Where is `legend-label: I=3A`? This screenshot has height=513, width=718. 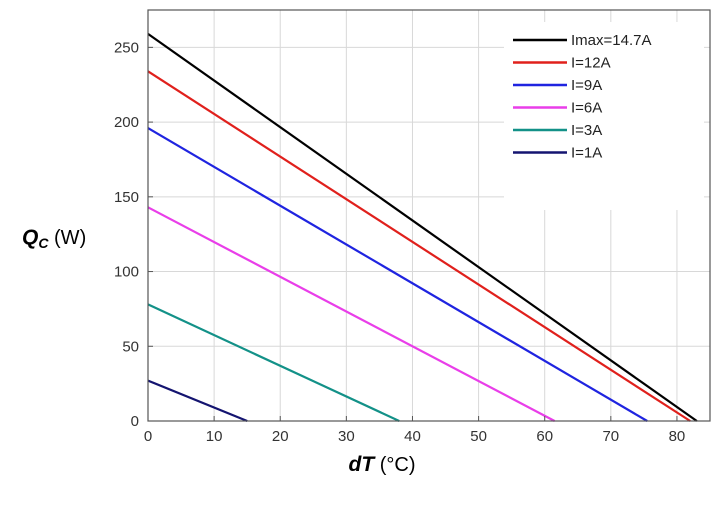
legend-label: I=3A is located at coordinates (586, 130).